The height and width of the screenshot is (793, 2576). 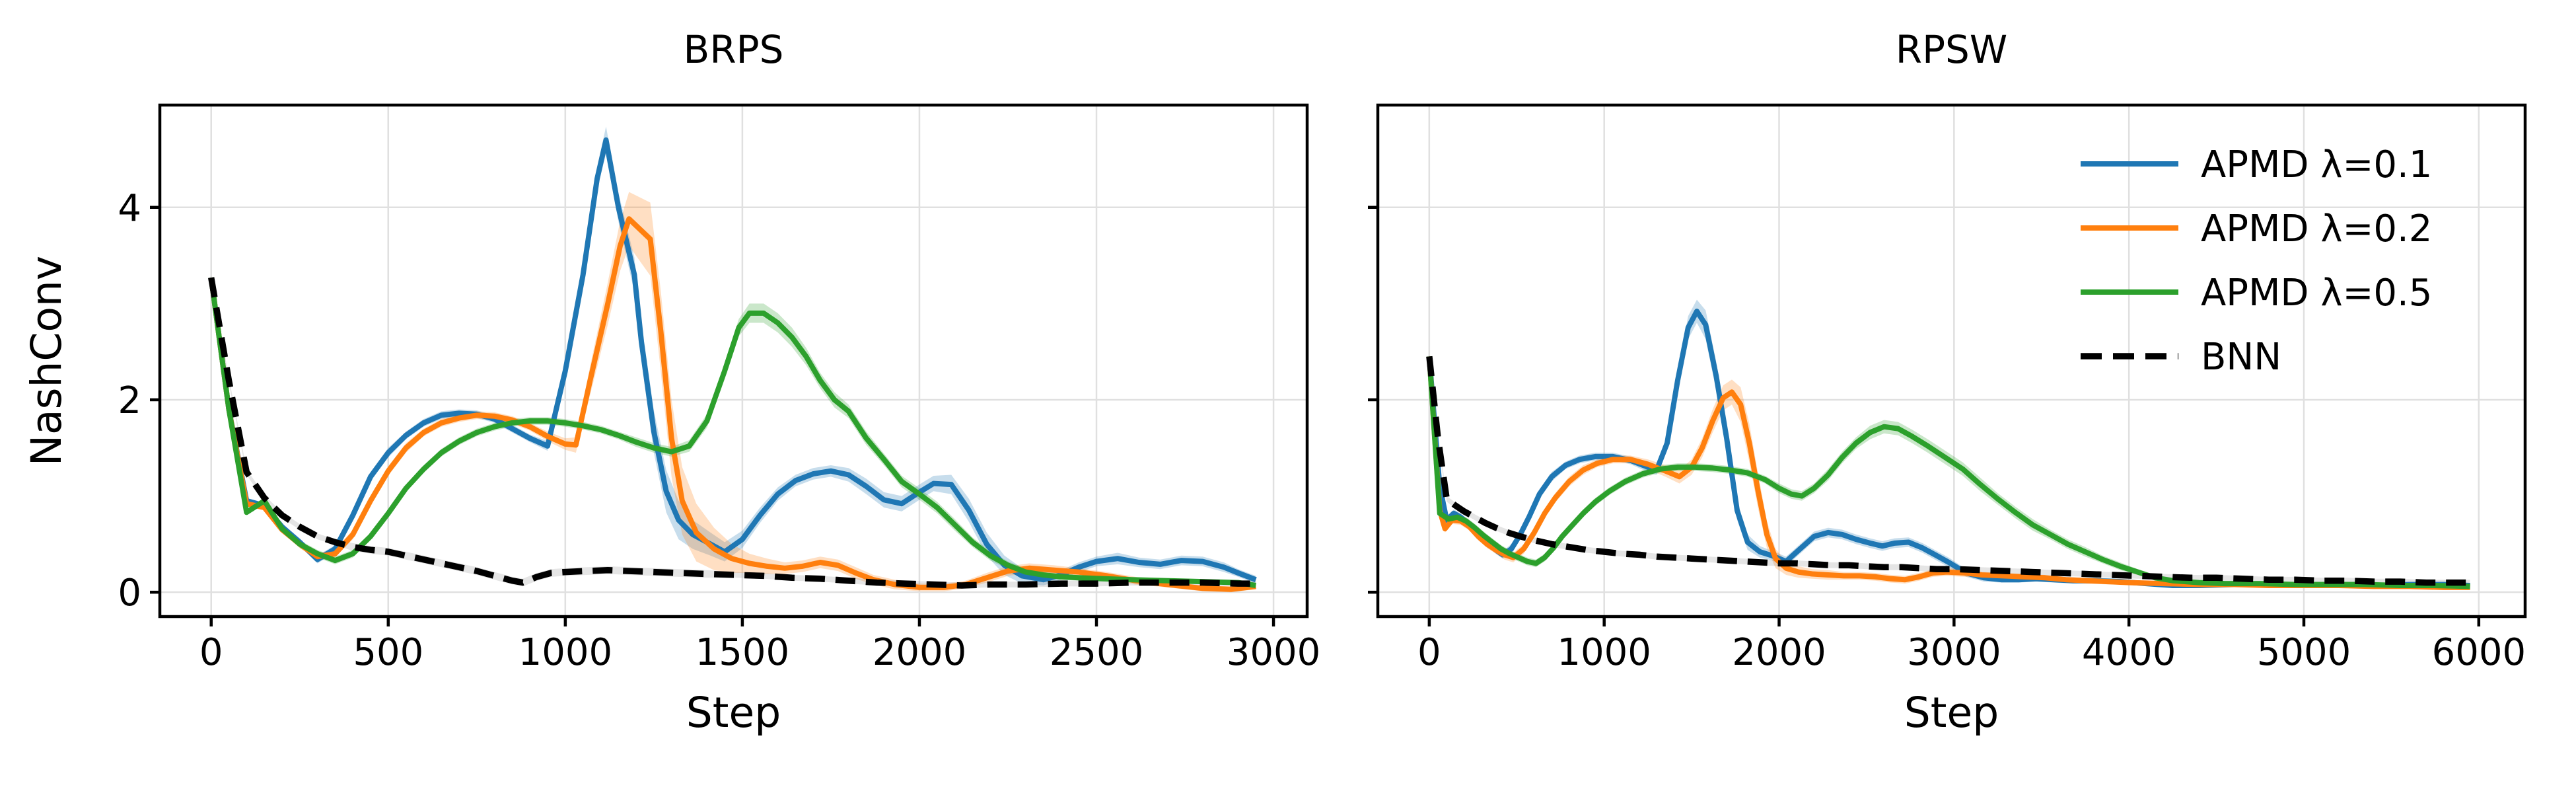 I want to click on rpsw-x-tick-label-1000: 1000, so click(x=1604, y=652).